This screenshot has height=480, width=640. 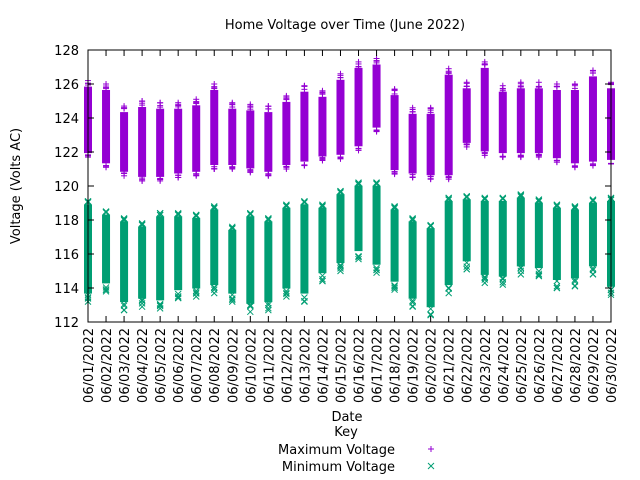 What do you see at coordinates (396, 365) in the screenshot?
I see `x-tick-label: 06/18/2022` at bounding box center [396, 365].